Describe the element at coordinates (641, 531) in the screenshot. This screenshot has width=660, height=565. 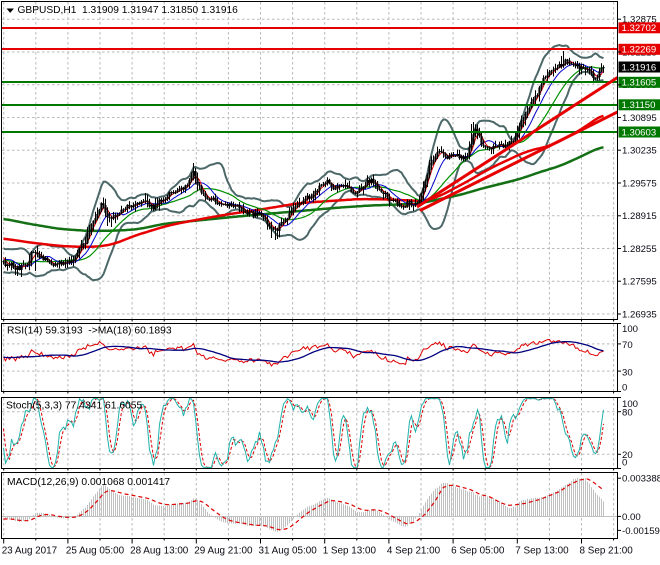
I see `svg-text: -0.001591` at that location.